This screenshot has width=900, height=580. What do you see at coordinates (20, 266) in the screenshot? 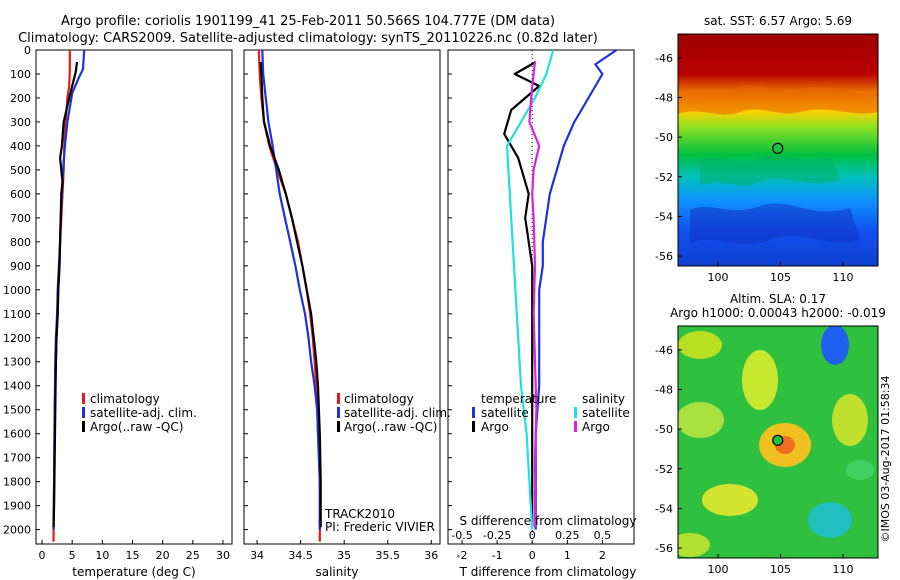
I see `depth-tick-label: 900` at bounding box center [20, 266].